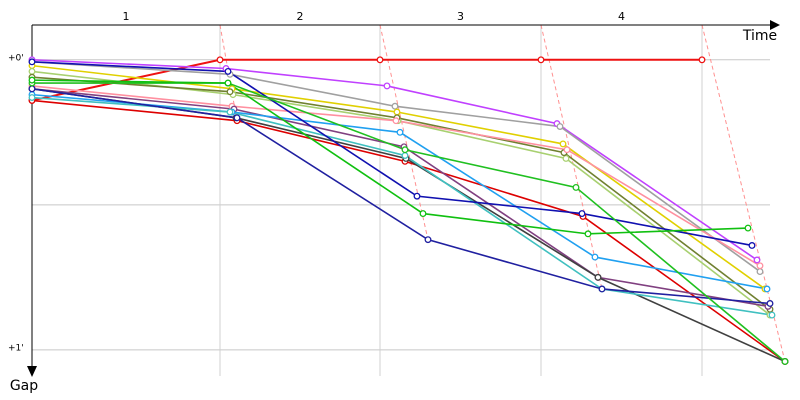  What do you see at coordinates (24, 386) in the screenshot?
I see `y-axis-label: Gap` at bounding box center [24, 386].